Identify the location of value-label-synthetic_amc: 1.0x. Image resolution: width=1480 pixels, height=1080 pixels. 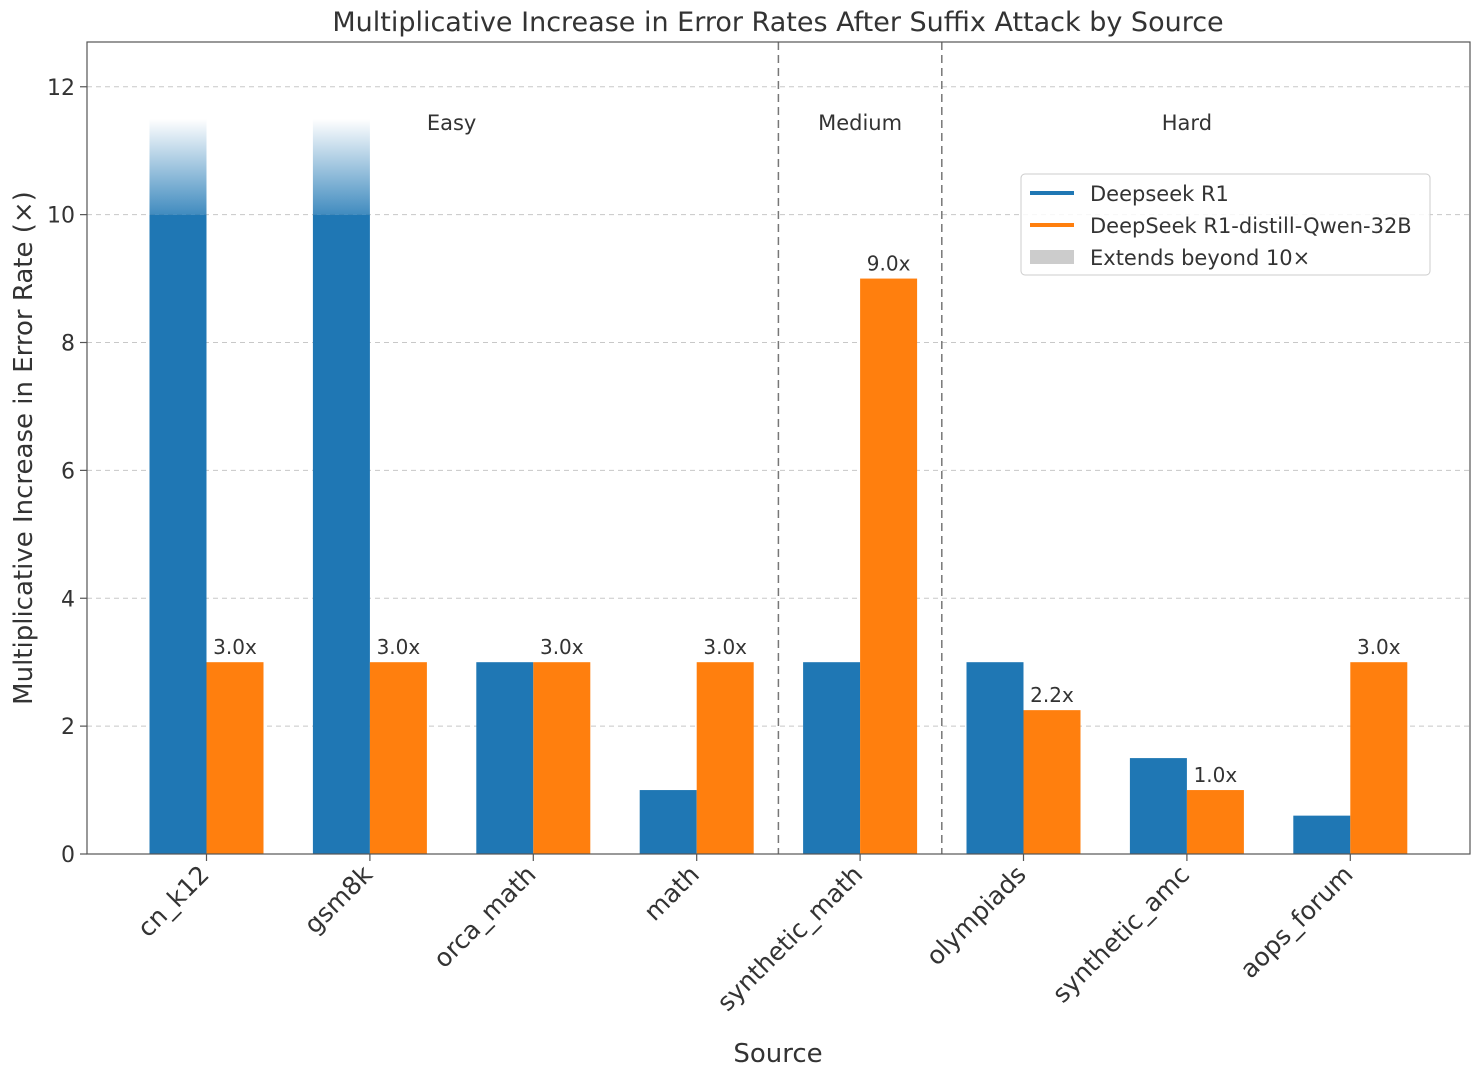
(1216, 775).